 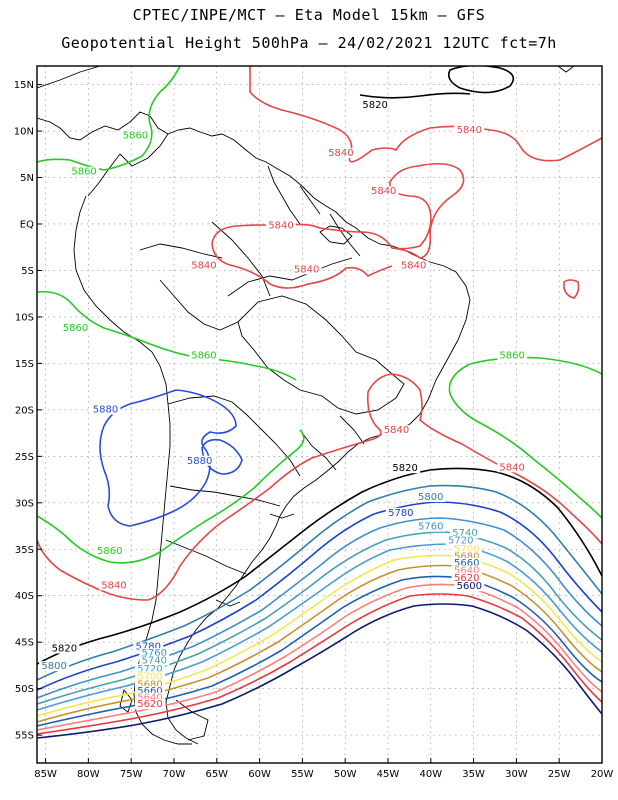 I want to click on contour-label-5760: 5760, so click(x=154, y=653).